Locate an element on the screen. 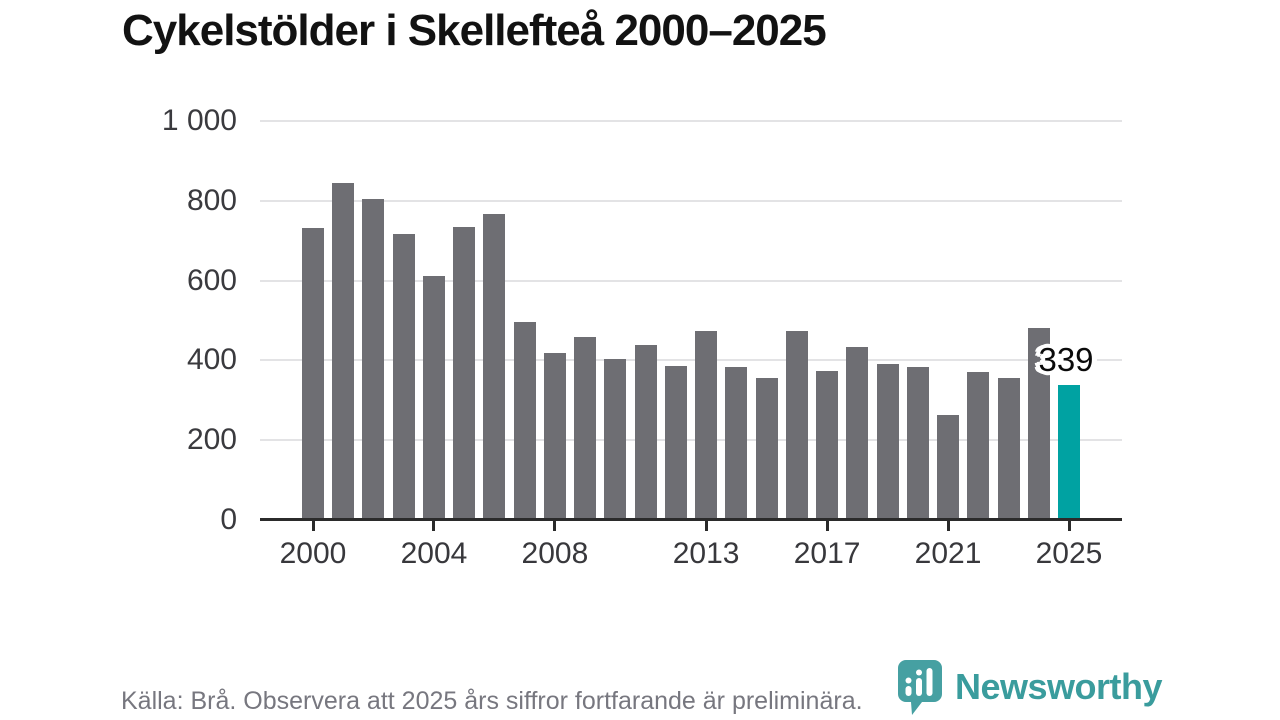 The image size is (1280, 720). x-axis-label-2008: 2008 is located at coordinates (555, 553).